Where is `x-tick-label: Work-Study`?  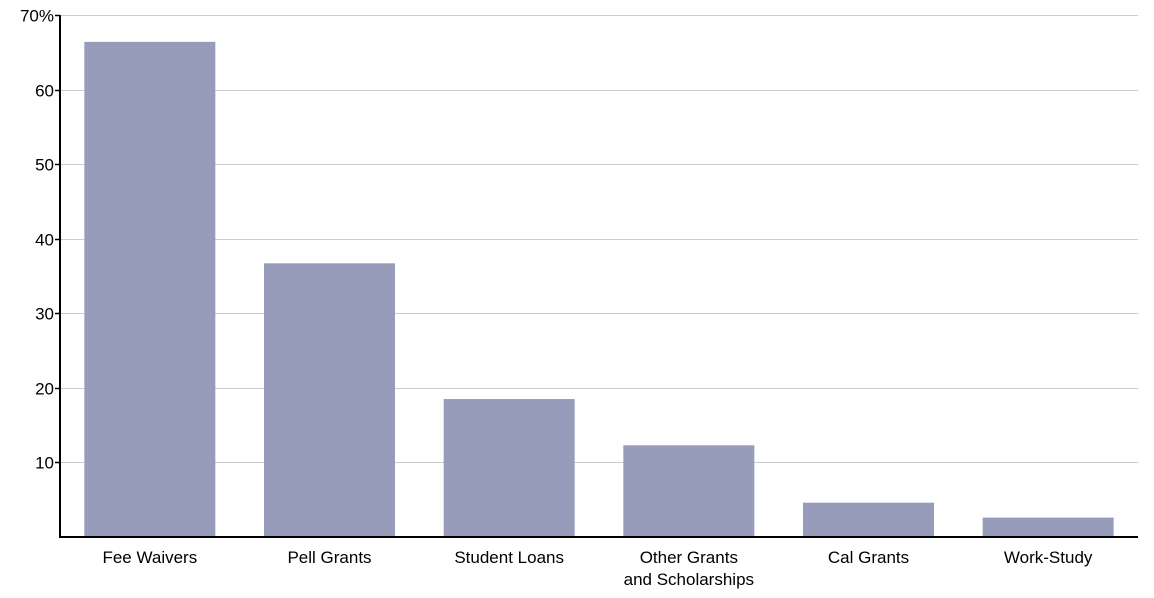
x-tick-label: Work-Study is located at coordinates (1048, 557).